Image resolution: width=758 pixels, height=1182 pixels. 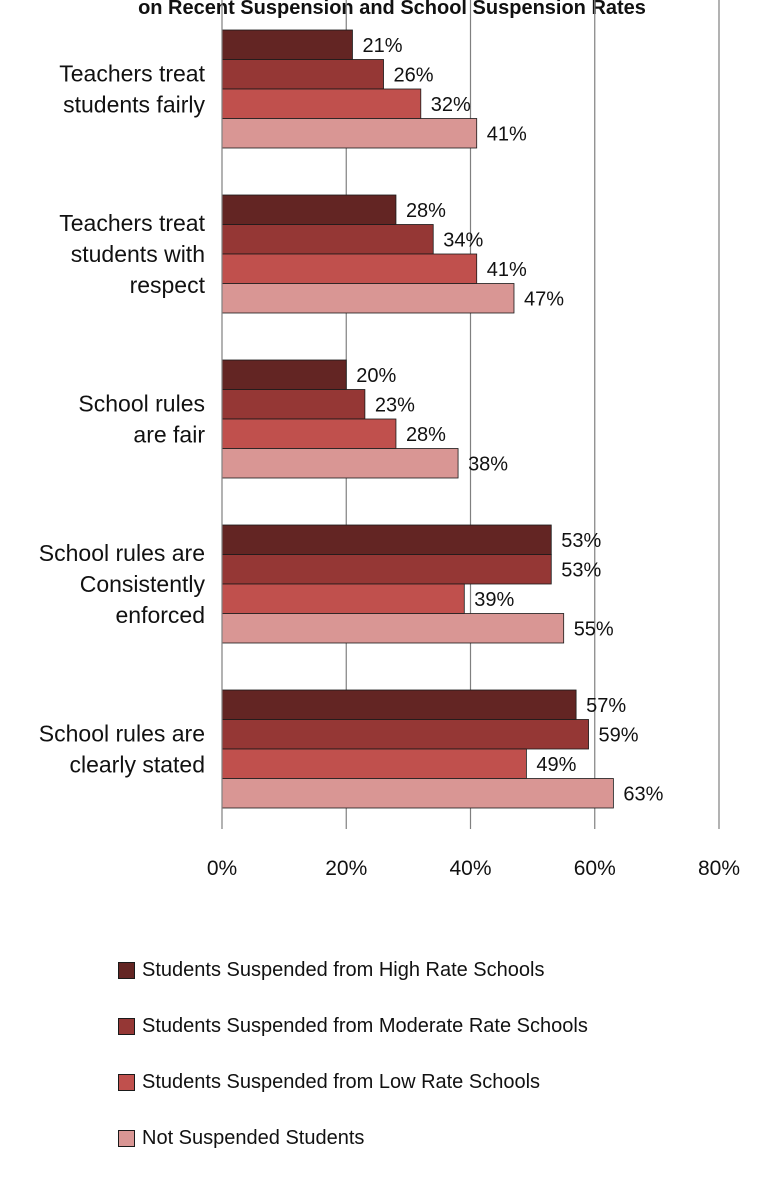 I want to click on data-label: 23%, so click(x=395, y=405).